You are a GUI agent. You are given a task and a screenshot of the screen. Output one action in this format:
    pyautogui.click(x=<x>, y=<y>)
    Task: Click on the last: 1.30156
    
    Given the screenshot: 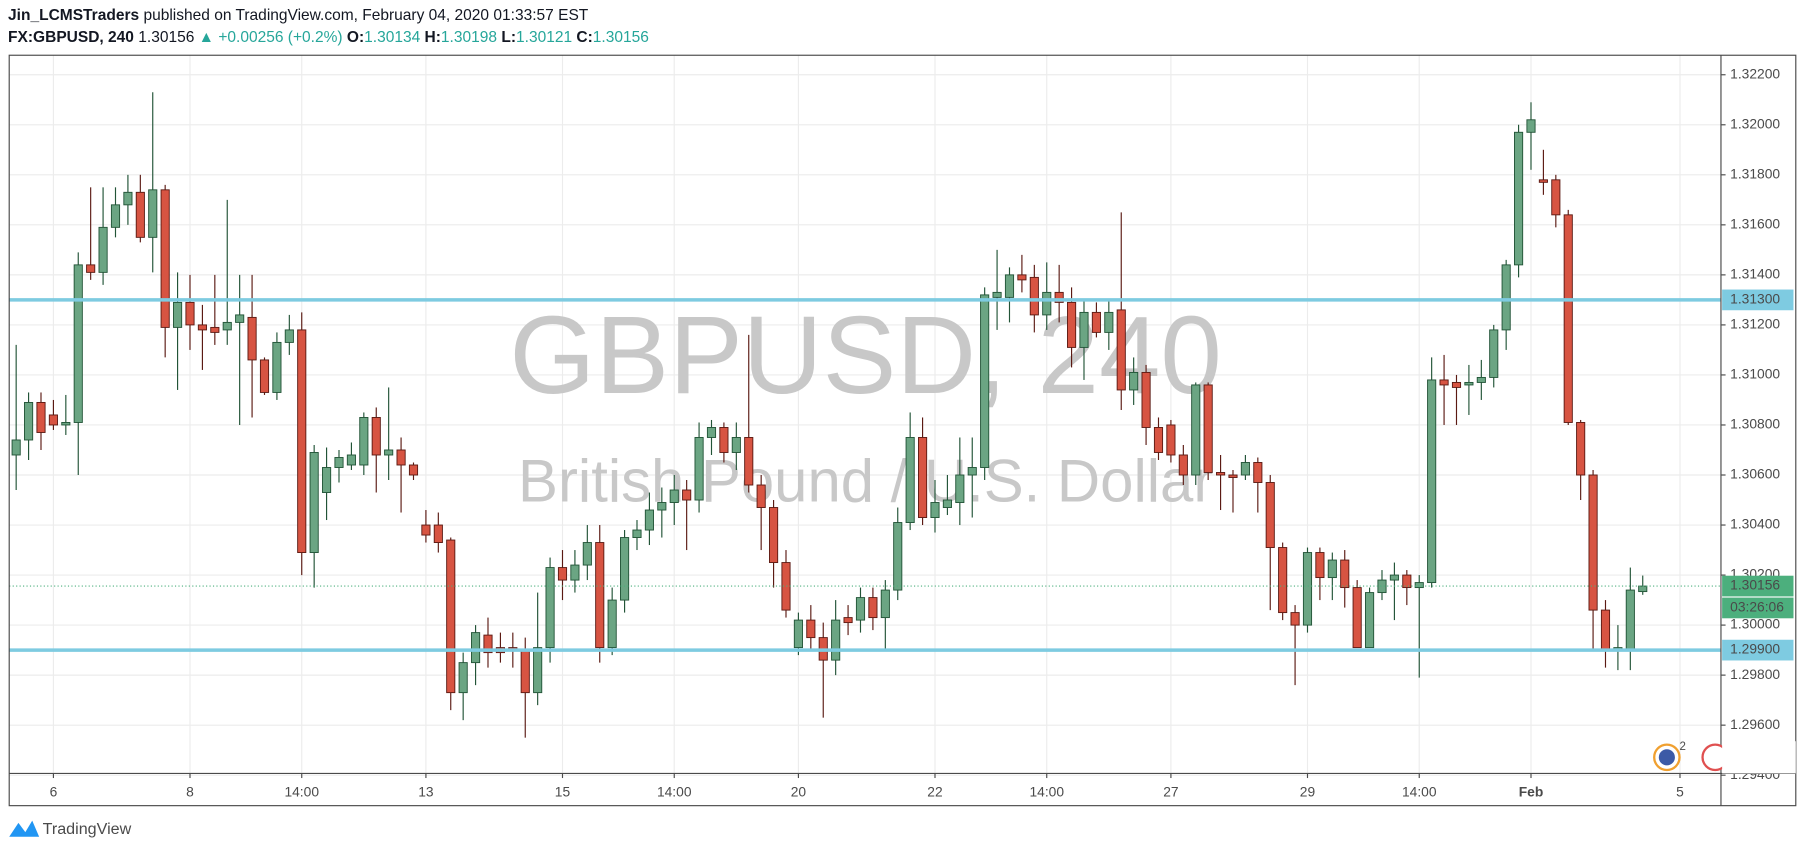 What is the action you would take?
    pyautogui.click(x=166, y=37)
    